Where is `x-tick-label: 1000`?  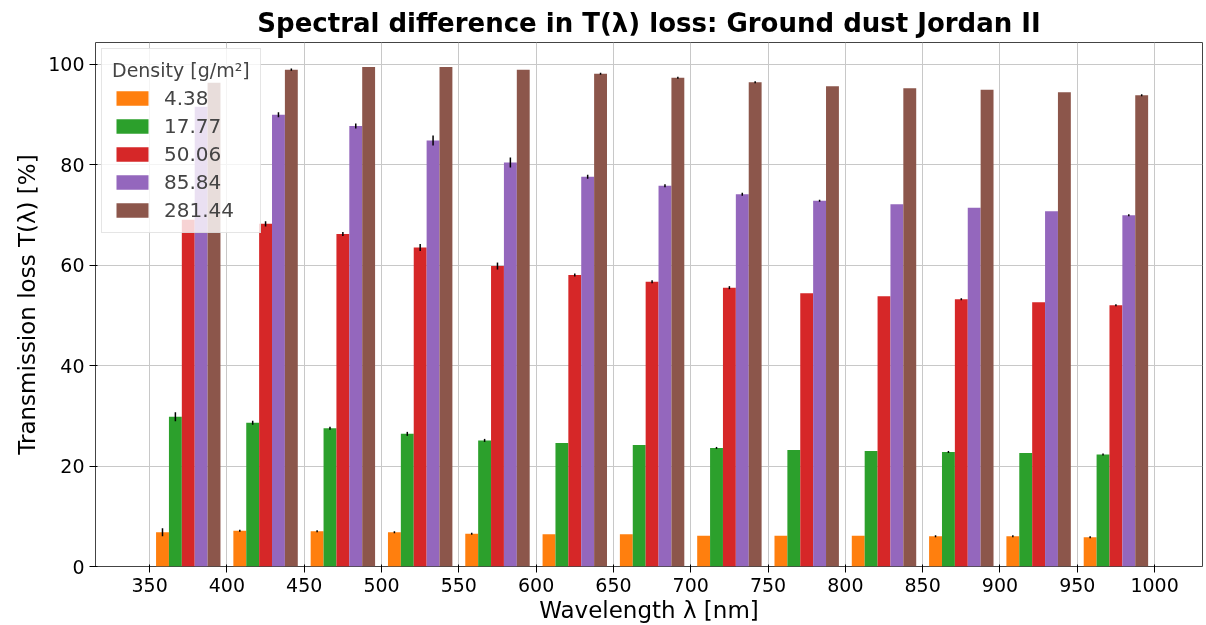 x-tick-label: 1000 is located at coordinates (1154, 584).